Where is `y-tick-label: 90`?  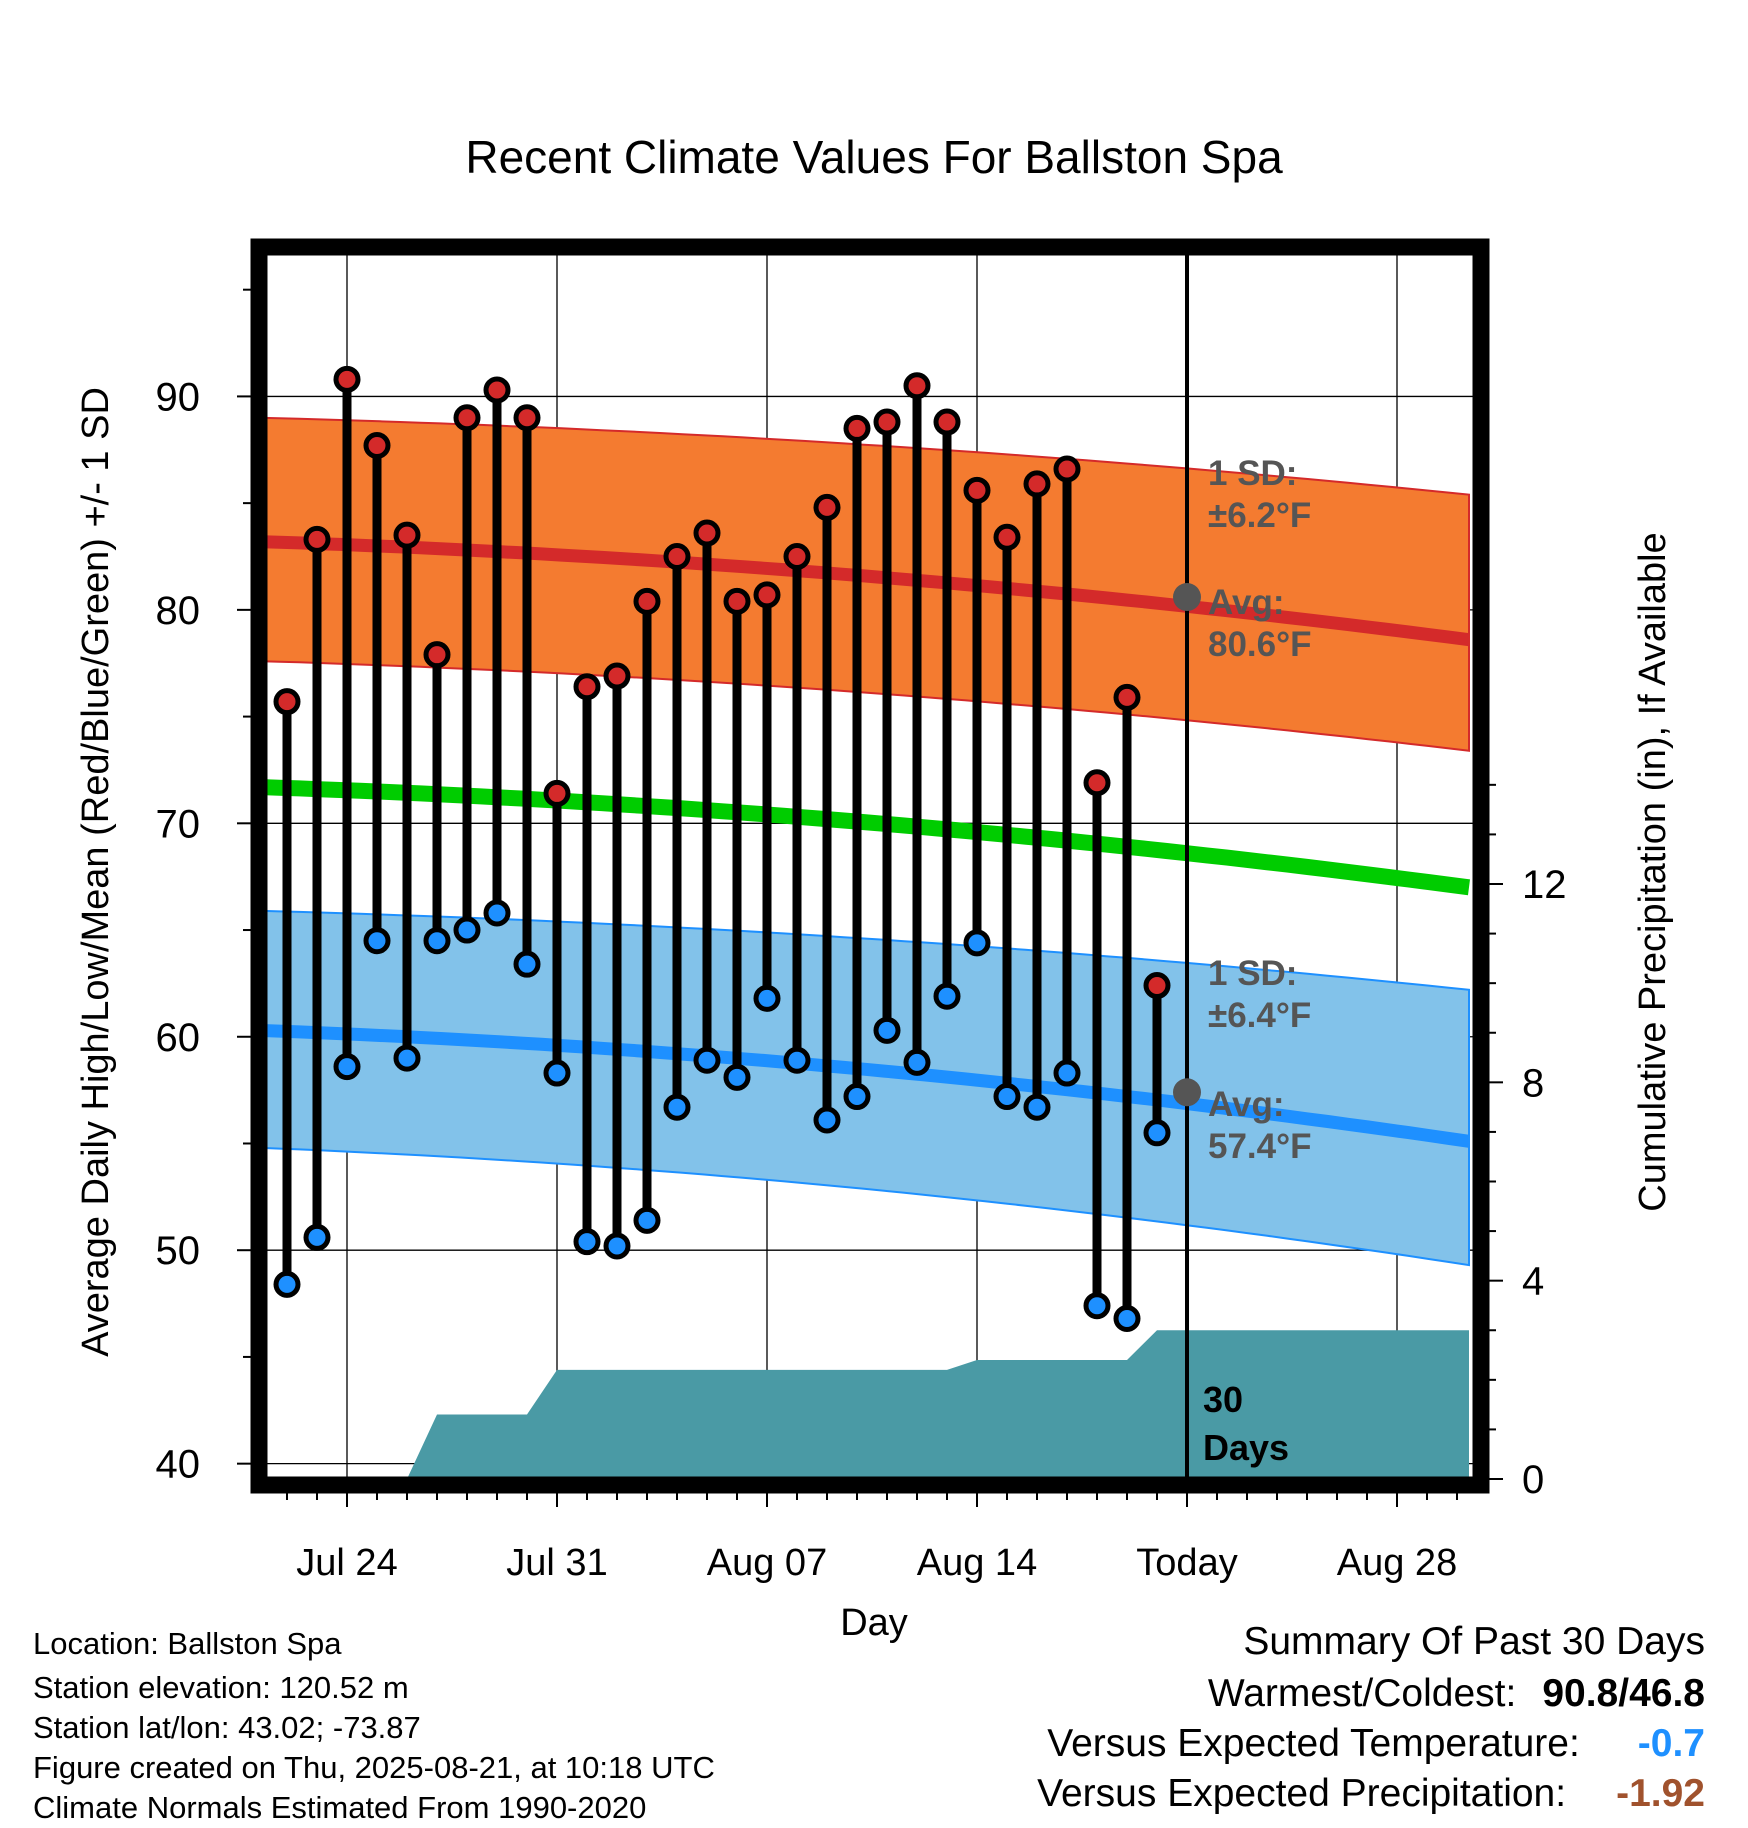 y-tick-label: 90 is located at coordinates (178, 397).